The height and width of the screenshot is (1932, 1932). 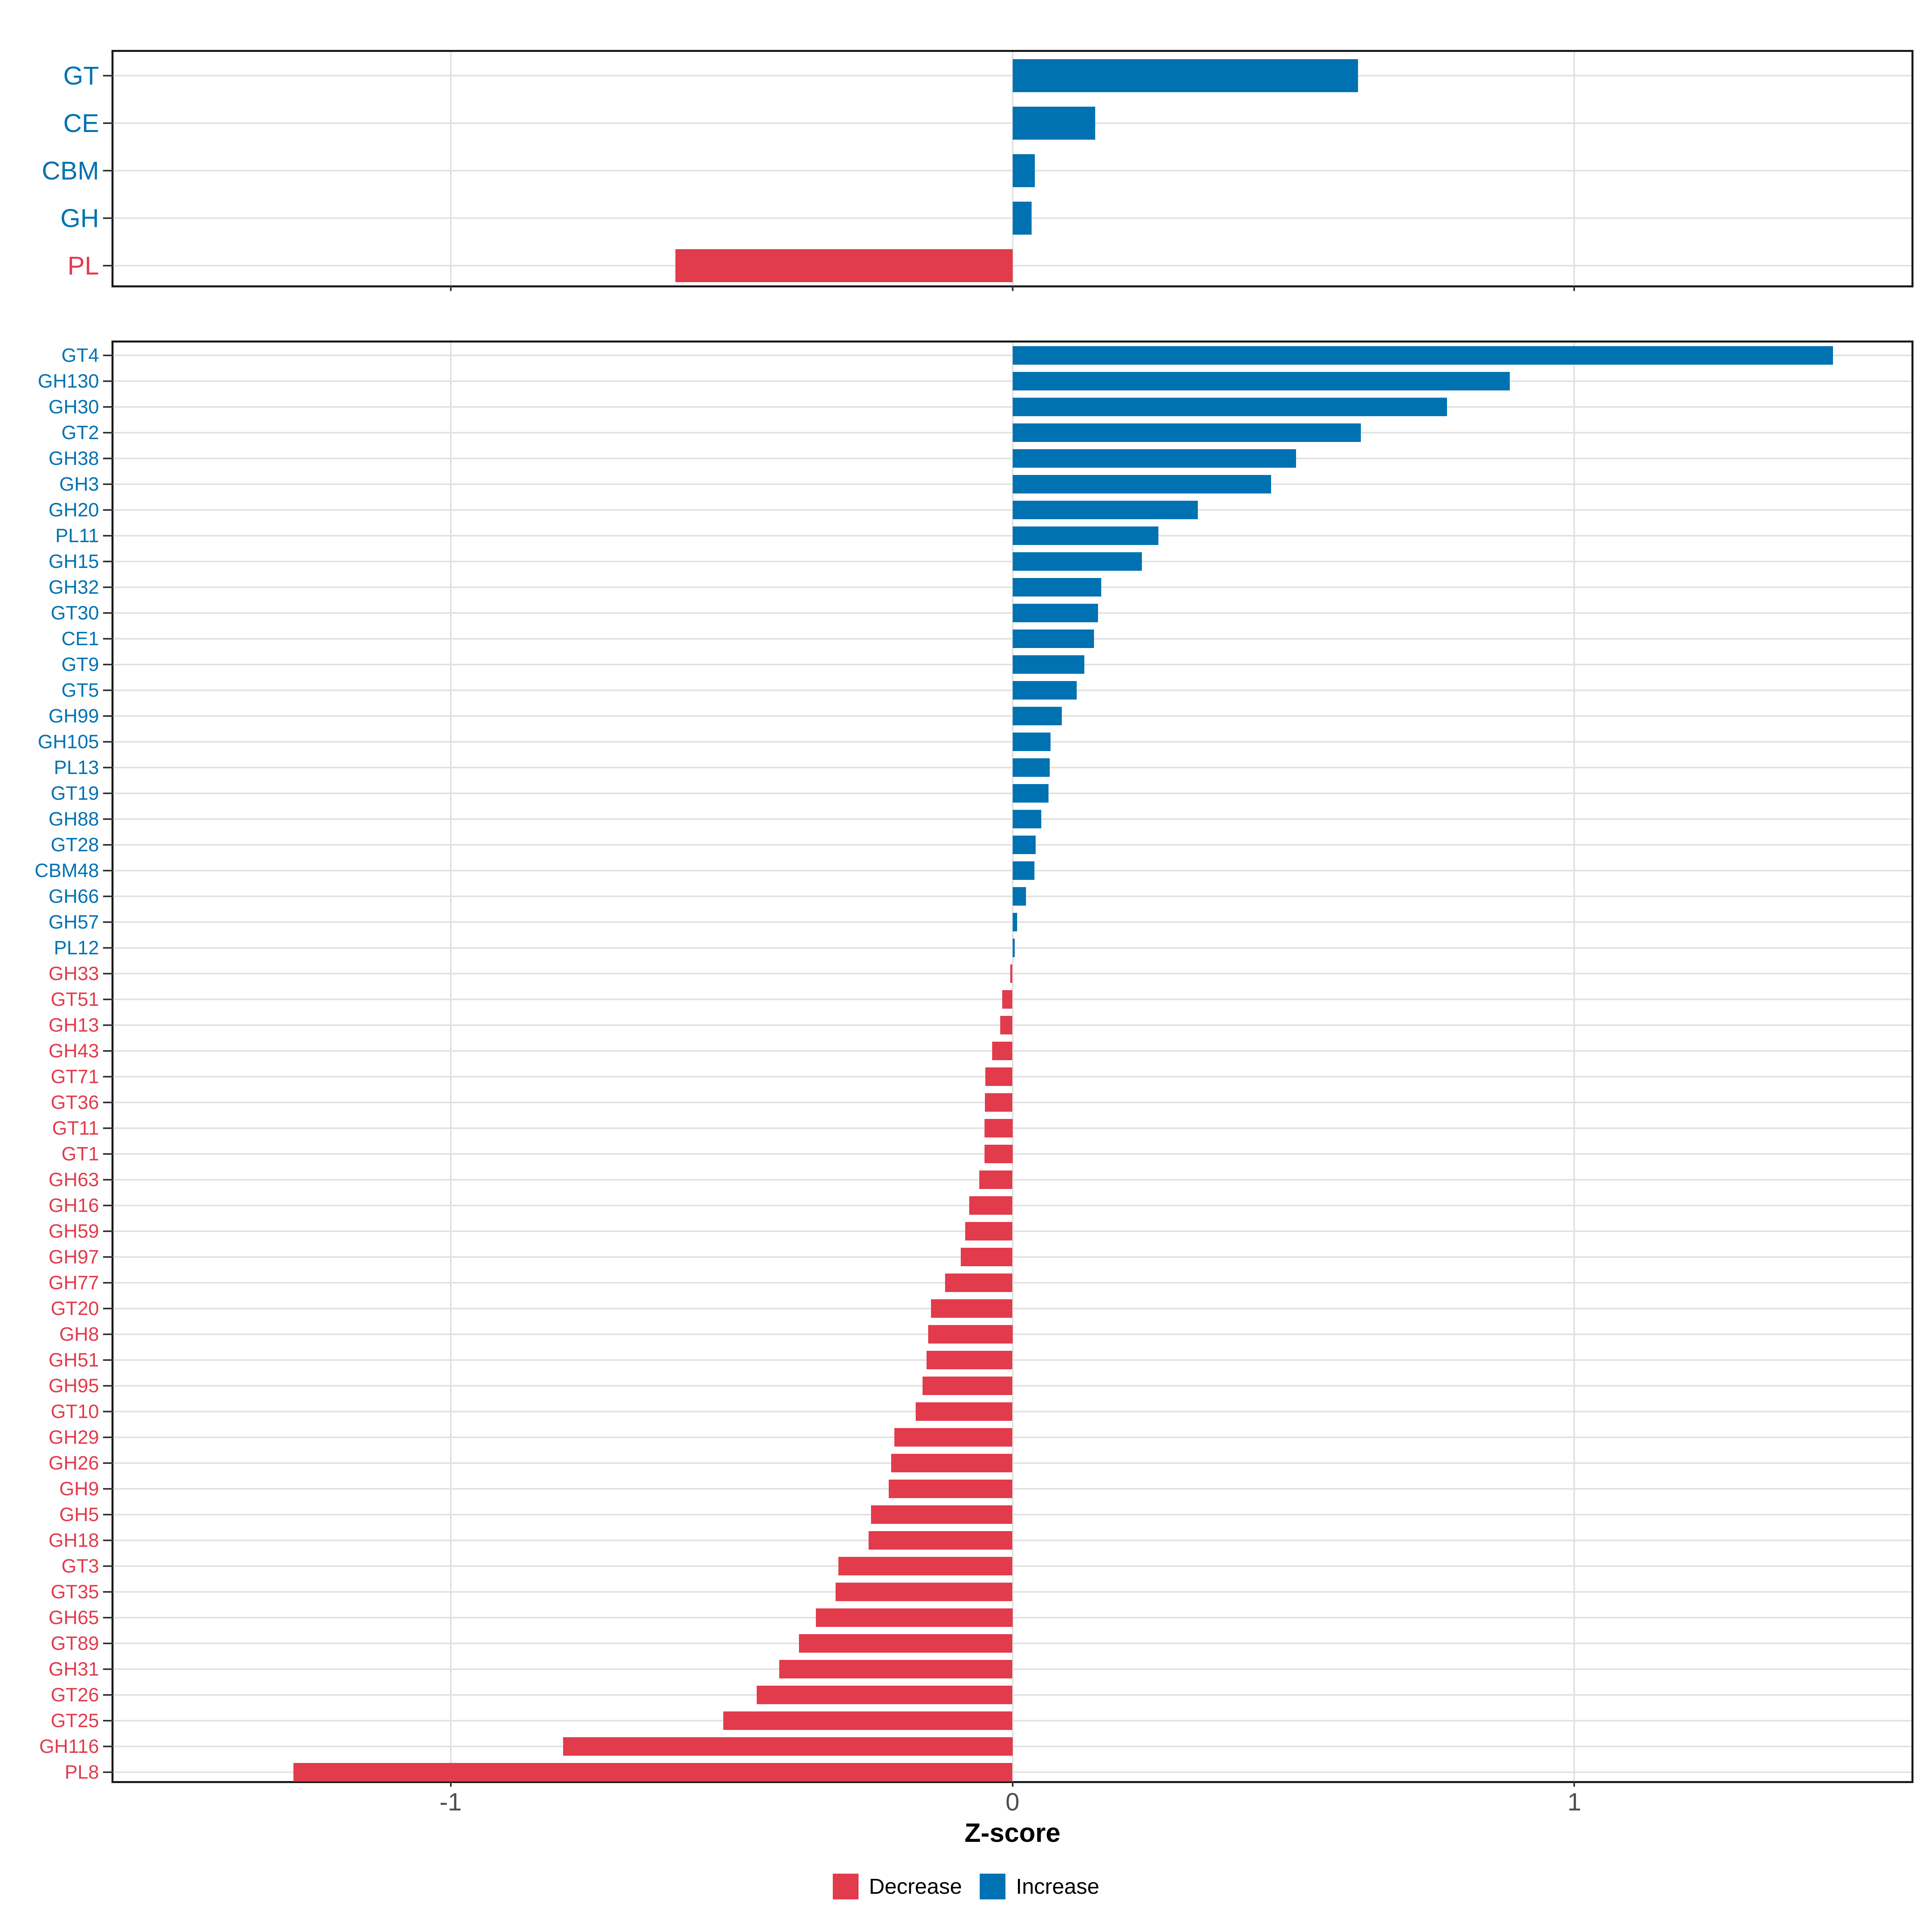 I want to click on bar-GH66, so click(x=1019, y=896).